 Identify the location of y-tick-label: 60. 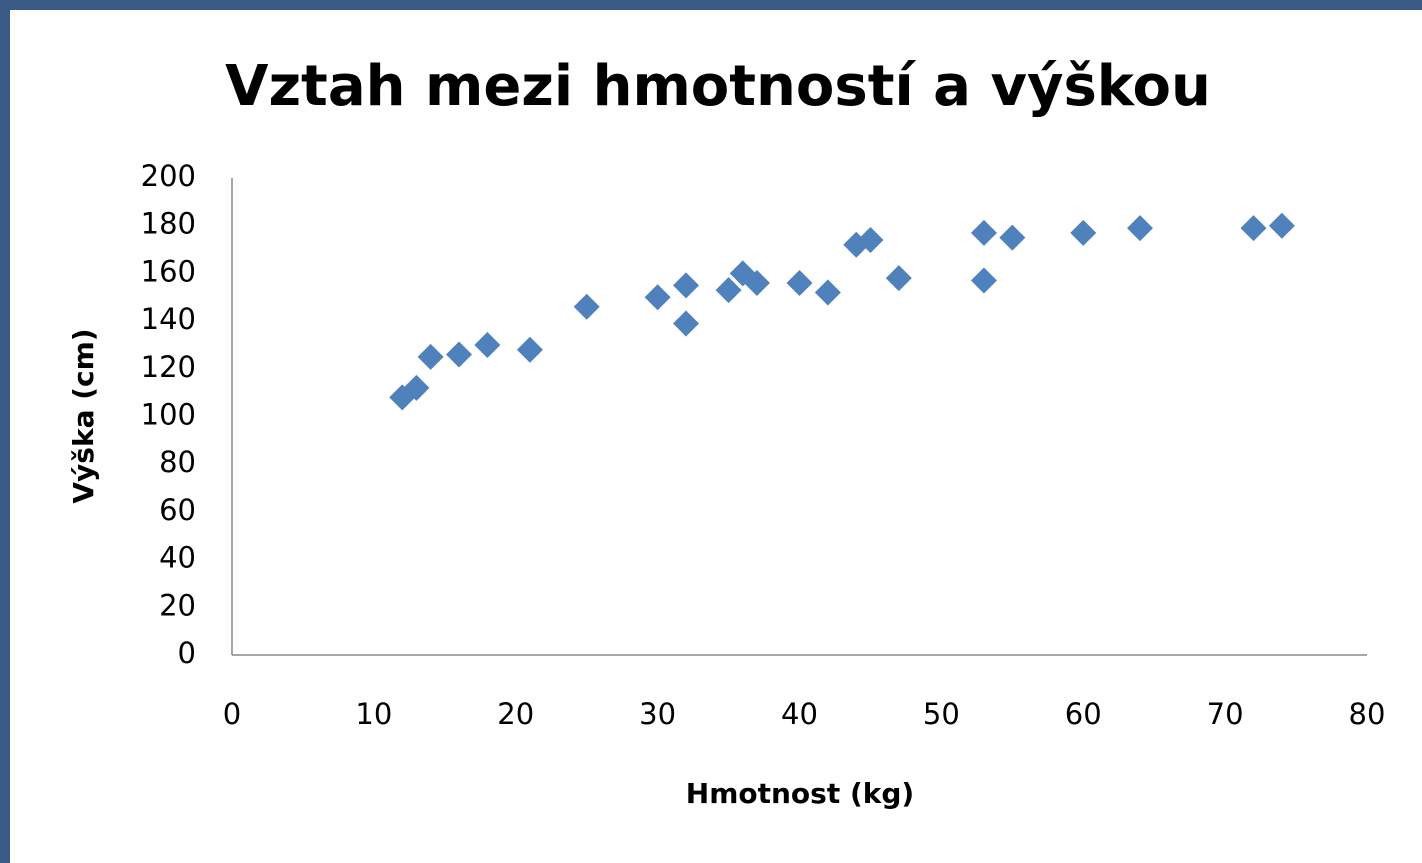
(177, 510).